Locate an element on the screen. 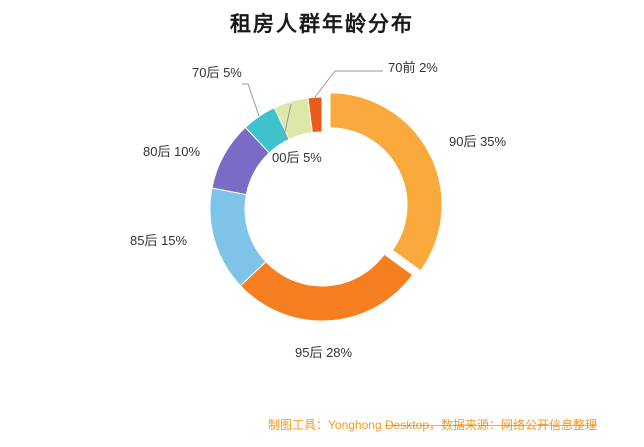  slice-label-70qian: 70前 2% is located at coordinates (413, 67).